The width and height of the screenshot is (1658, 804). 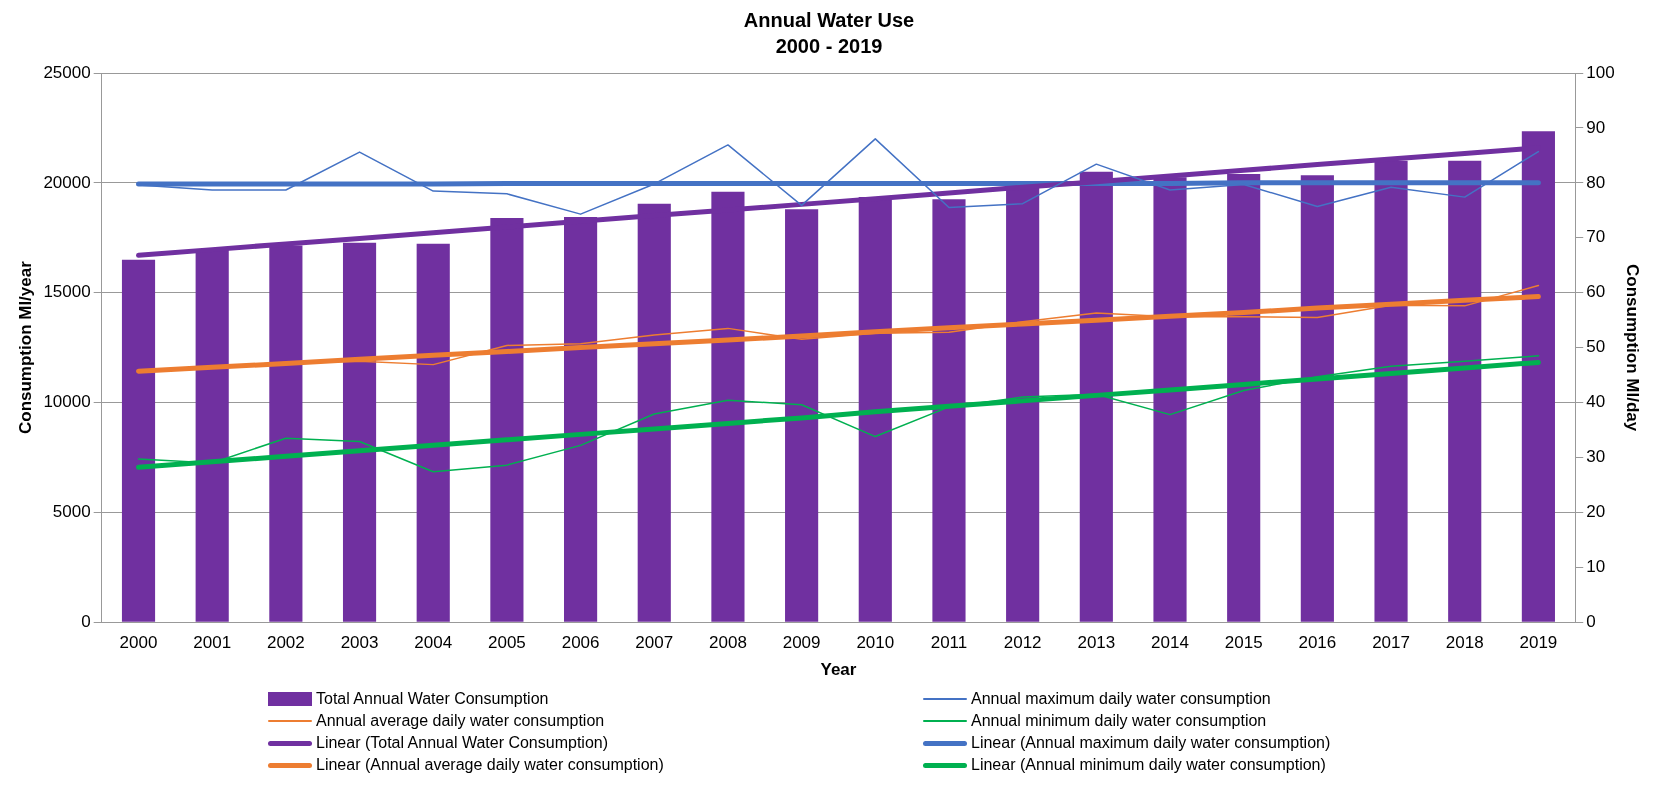 What do you see at coordinates (1170, 643) in the screenshot?
I see `x-tick-label: 2014` at bounding box center [1170, 643].